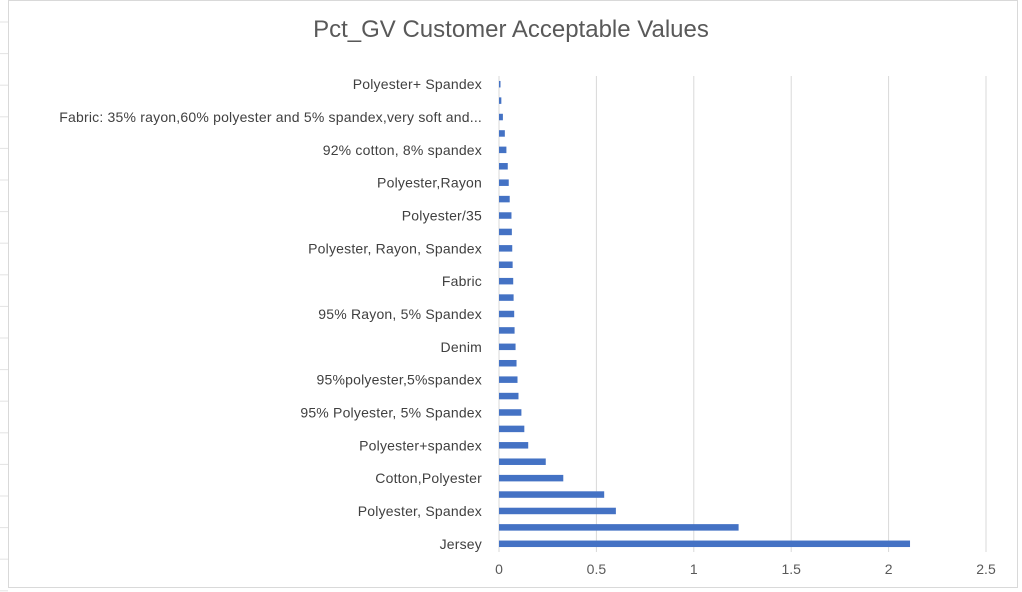 Image resolution: width=1022 pixels, height=592 pixels. What do you see at coordinates (694, 569) in the screenshot?
I see `x-tick-label: 1` at bounding box center [694, 569].